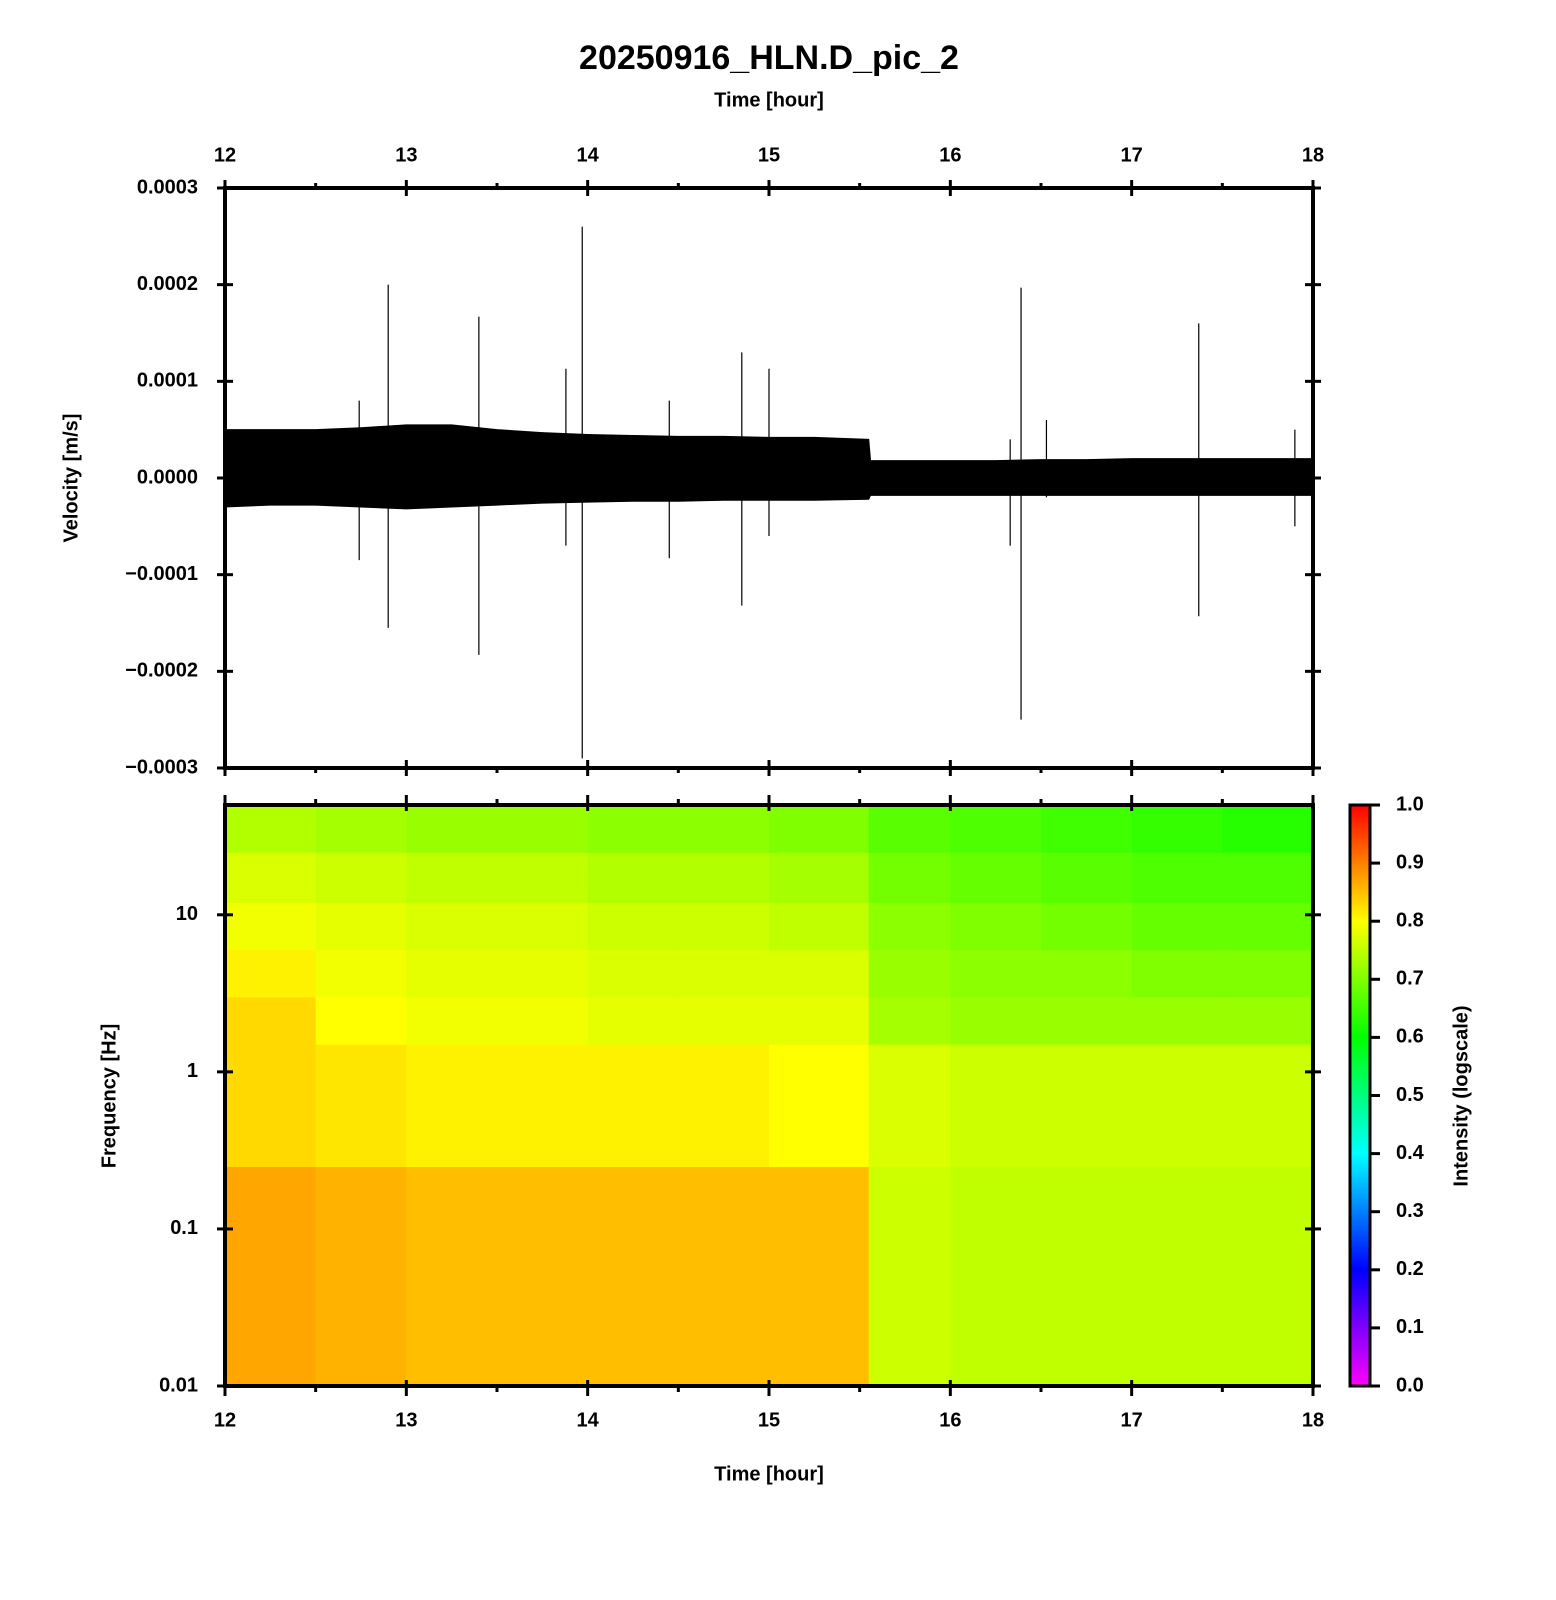  Describe the element at coordinates (1410, 862) in the screenshot. I see `colorbar-tick-label: 0.9` at that location.